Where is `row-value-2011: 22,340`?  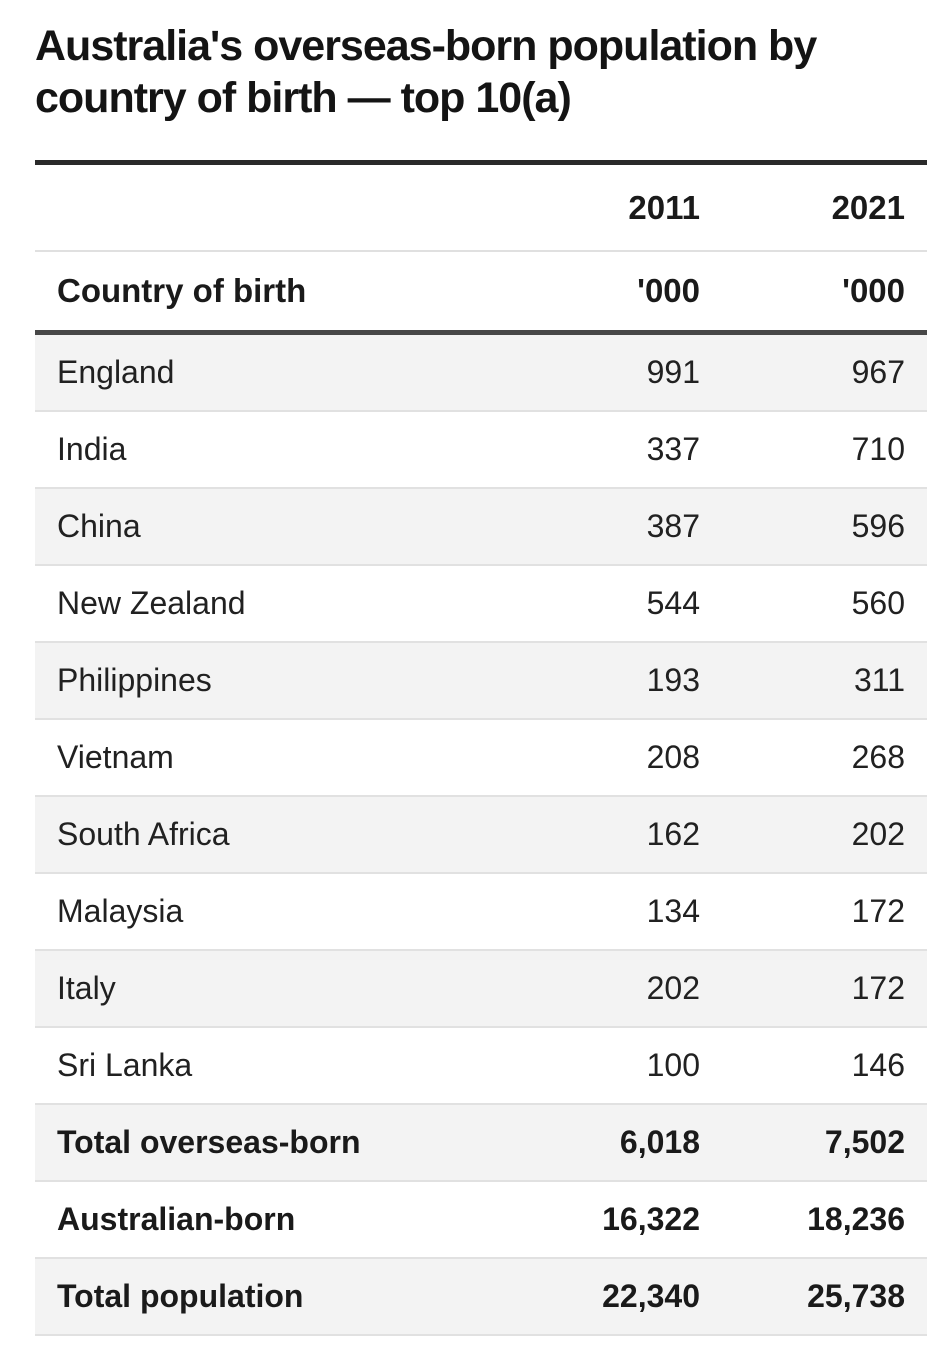
row-value-2011: 22,340 is located at coordinates (651, 1296).